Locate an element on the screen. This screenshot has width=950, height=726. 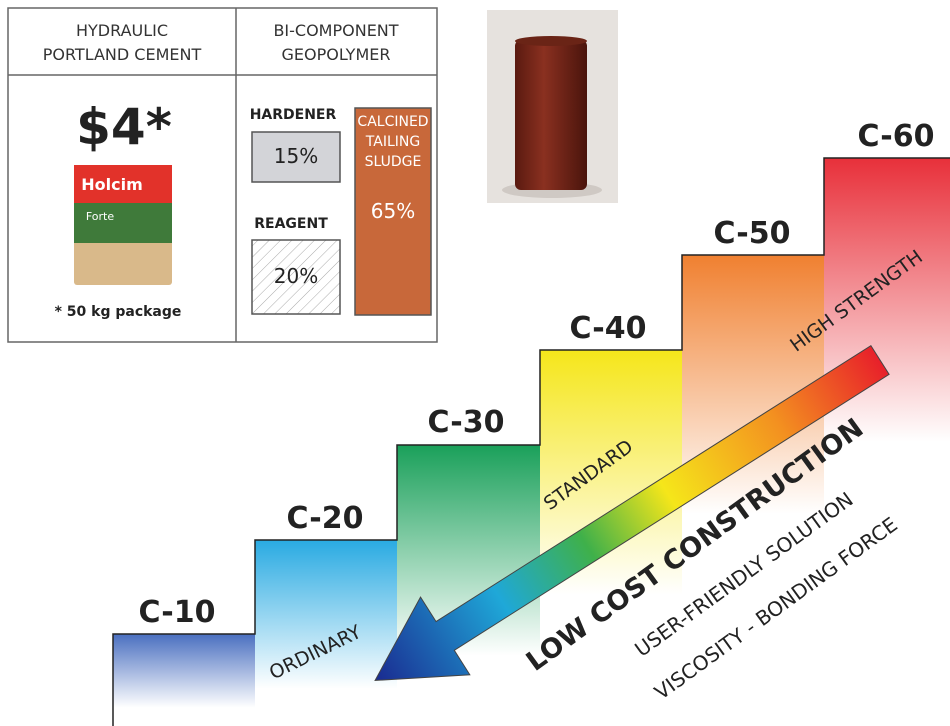
bag-product: Forte is located at coordinates (100, 216).